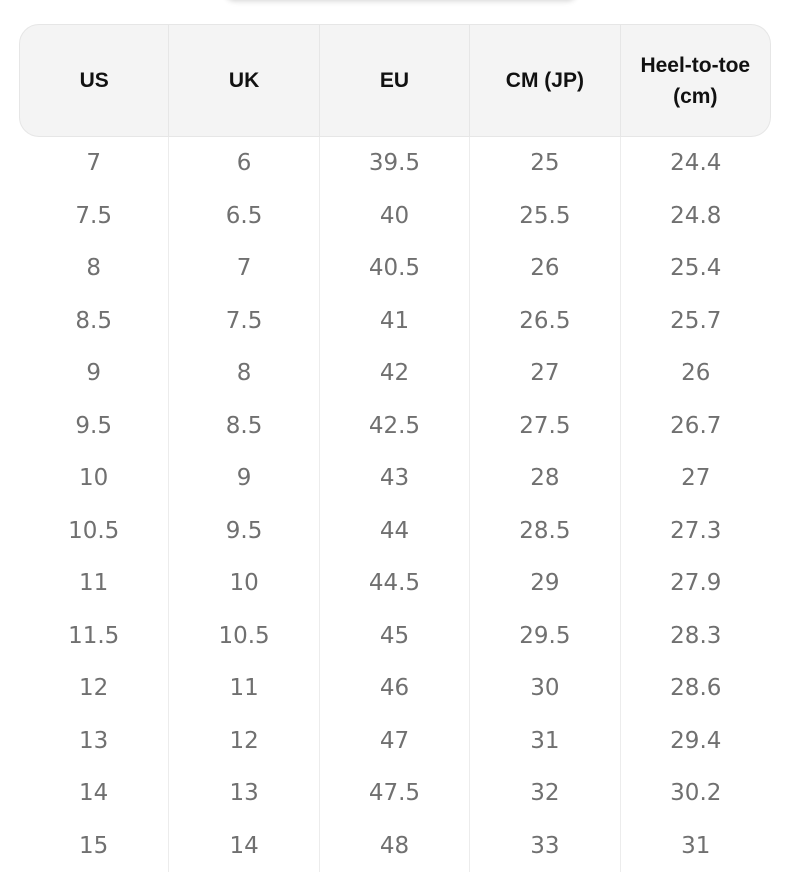 The width and height of the screenshot is (791, 872). What do you see at coordinates (94, 688) in the screenshot?
I see `cell-us: 12` at bounding box center [94, 688].